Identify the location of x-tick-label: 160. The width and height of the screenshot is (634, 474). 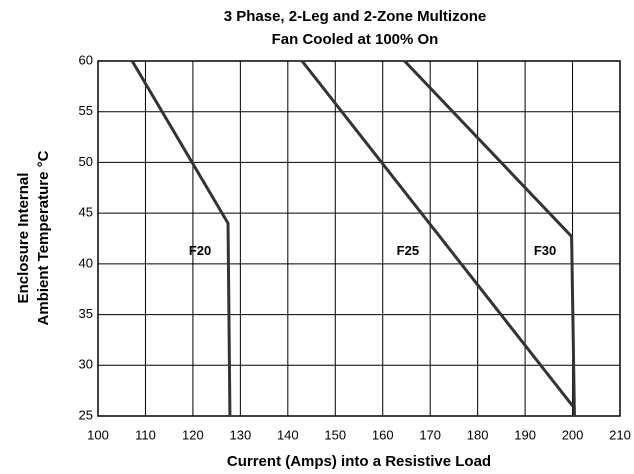
(383, 434).